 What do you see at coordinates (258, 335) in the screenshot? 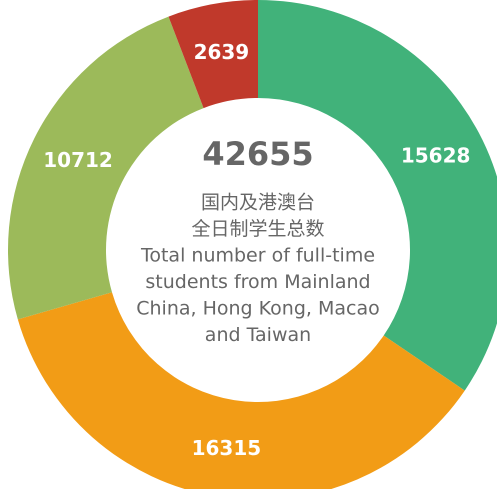
I see `center-label: and Taiwan` at bounding box center [258, 335].